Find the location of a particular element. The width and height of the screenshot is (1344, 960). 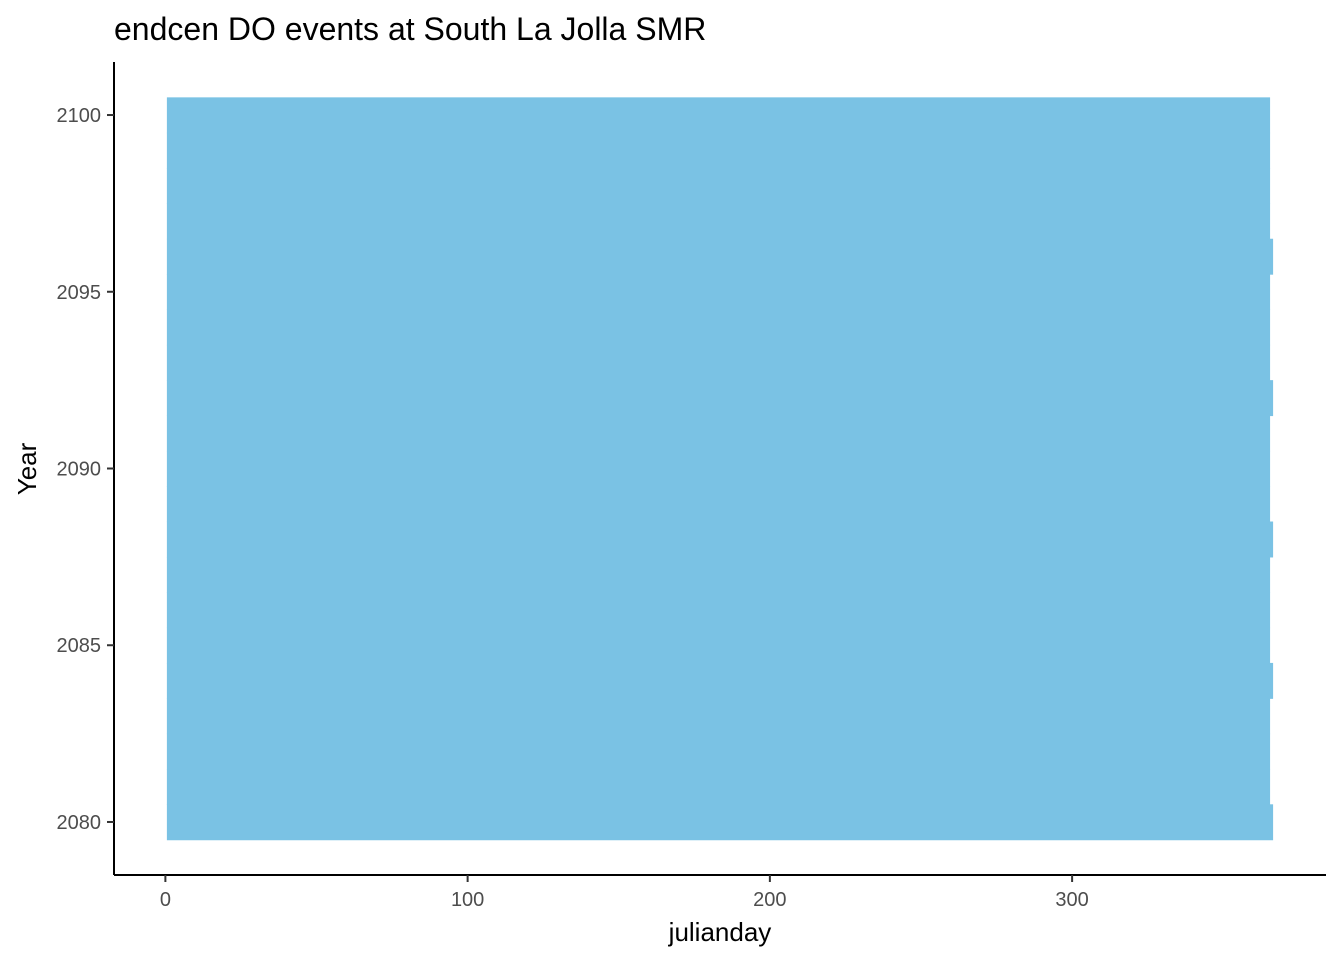

bar-2080 is located at coordinates (720, 822).